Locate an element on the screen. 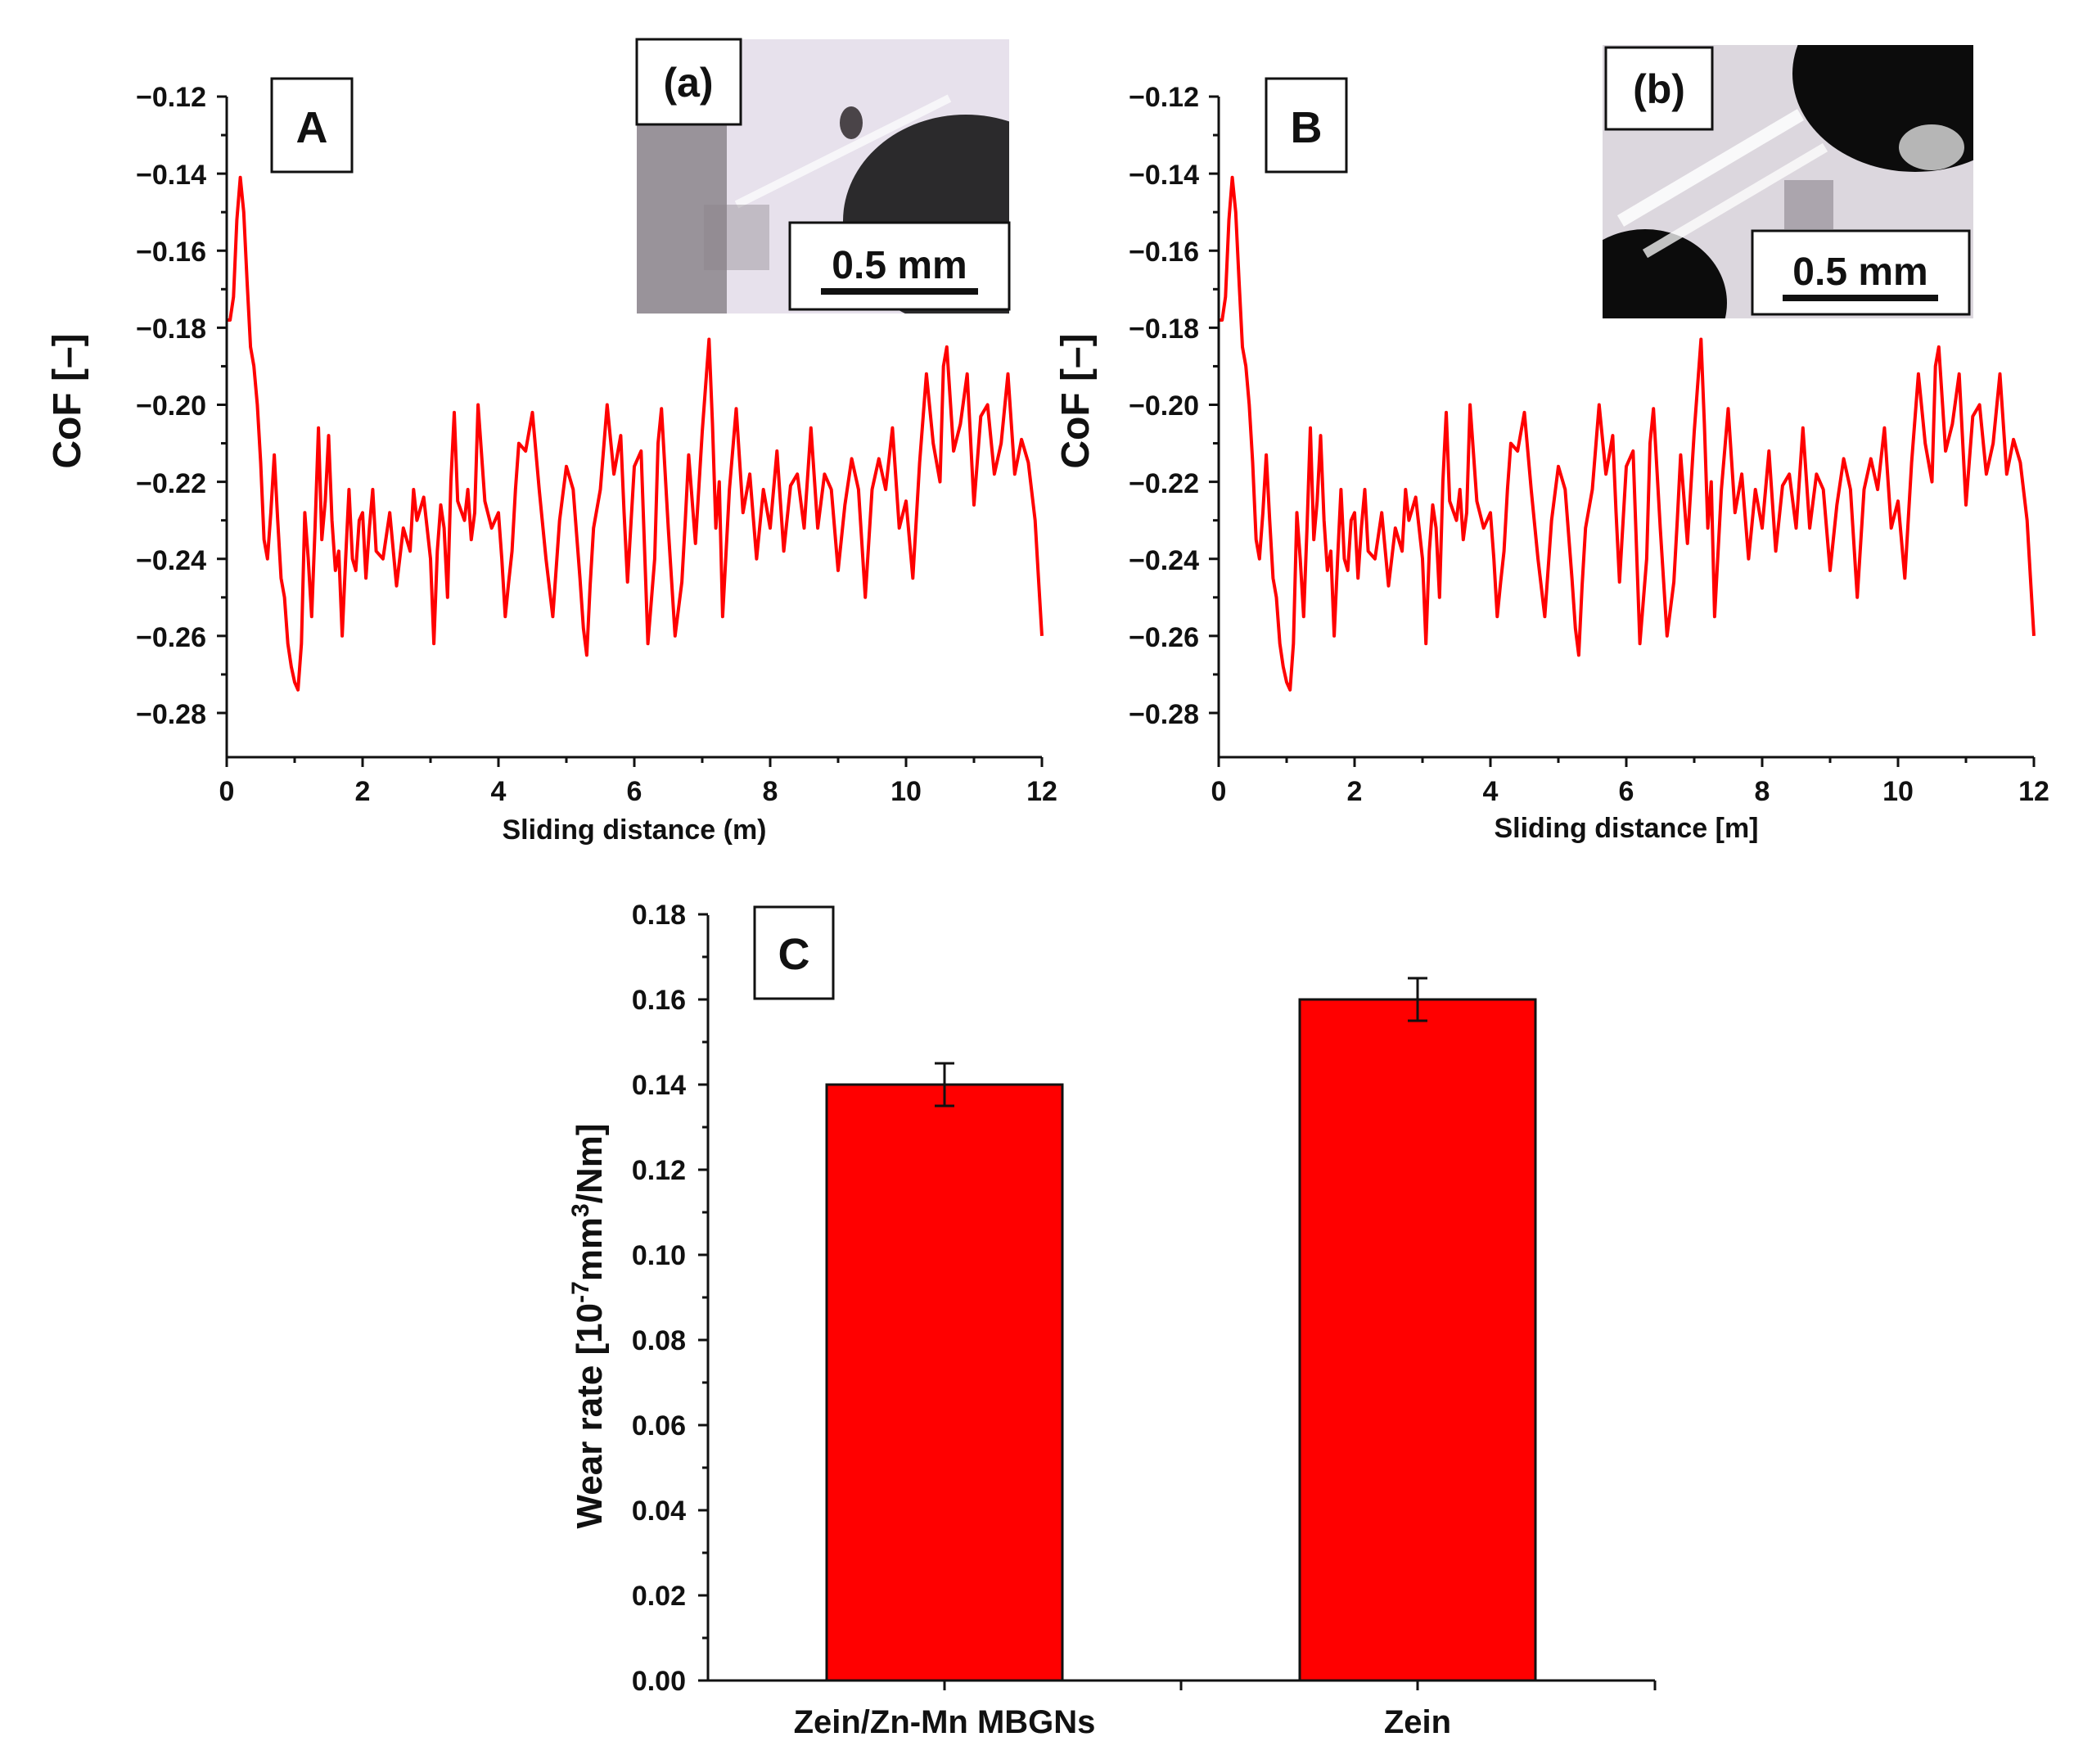 The image size is (2074, 1764). y-tick-label: 0.12 is located at coordinates (659, 1170).